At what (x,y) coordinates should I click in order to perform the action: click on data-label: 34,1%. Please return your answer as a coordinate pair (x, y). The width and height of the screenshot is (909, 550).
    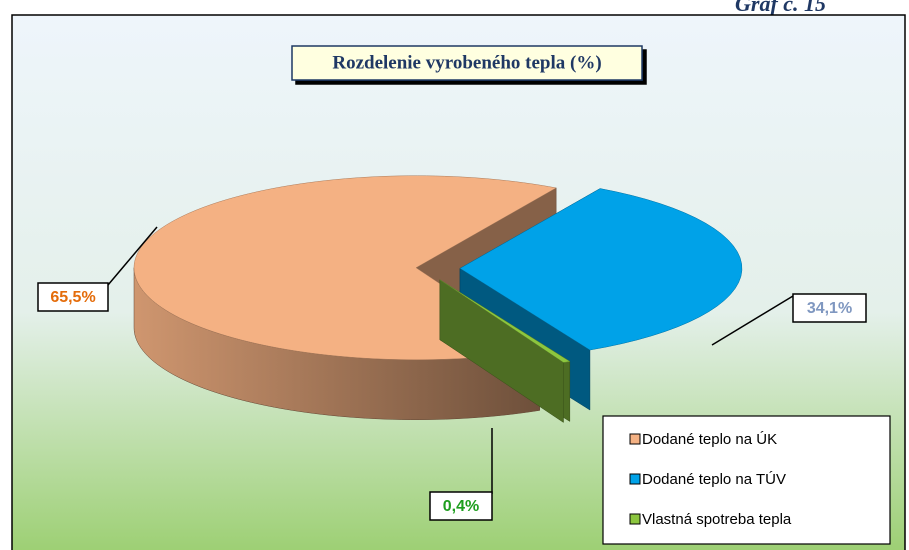
    Looking at the image, I should click on (829, 308).